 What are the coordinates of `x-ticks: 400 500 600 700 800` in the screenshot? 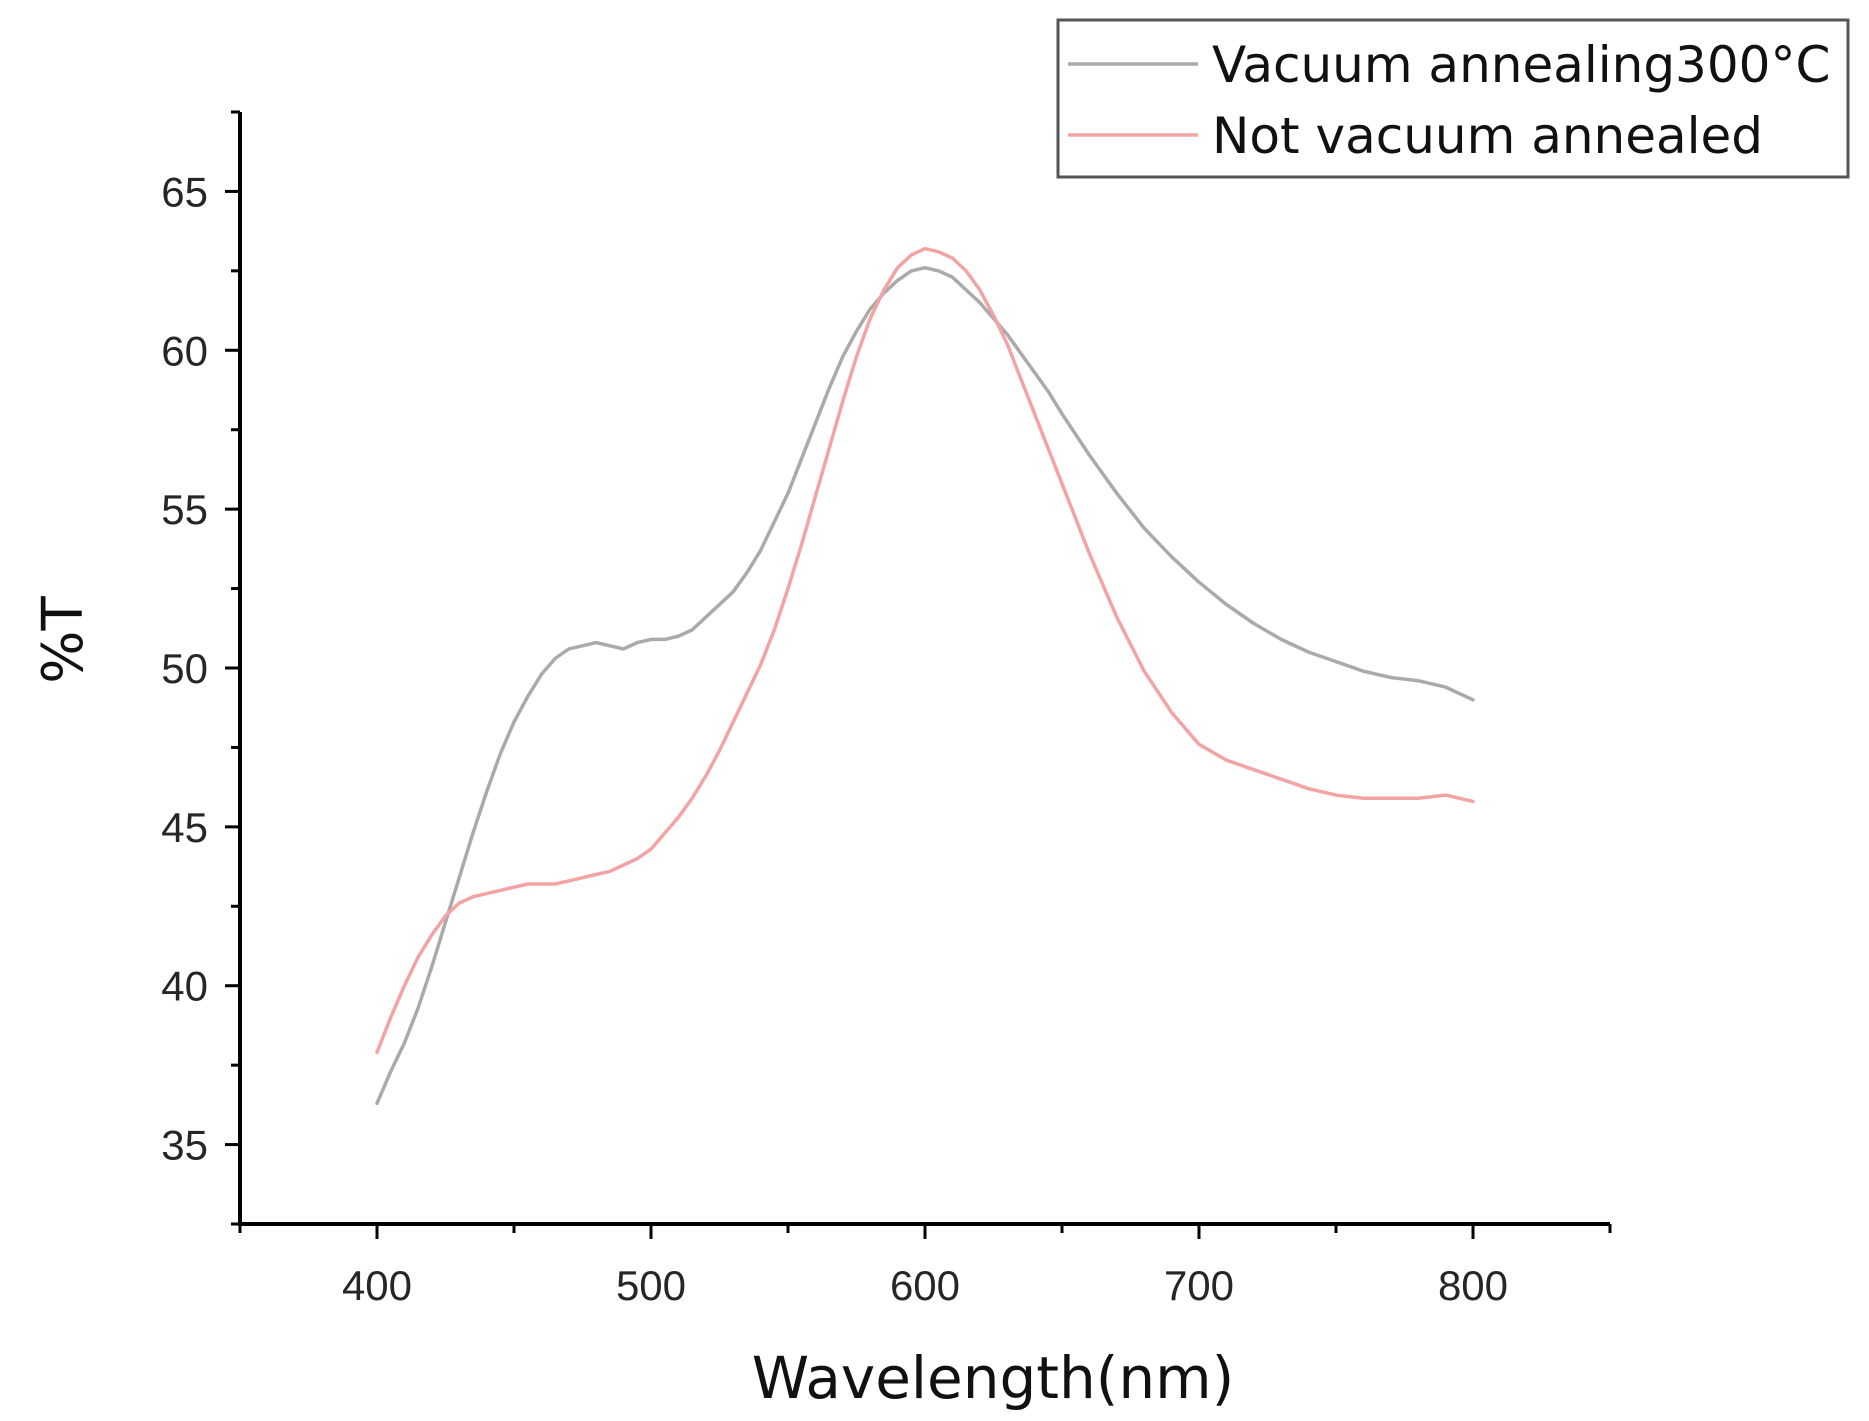 It's located at (925, 1266).